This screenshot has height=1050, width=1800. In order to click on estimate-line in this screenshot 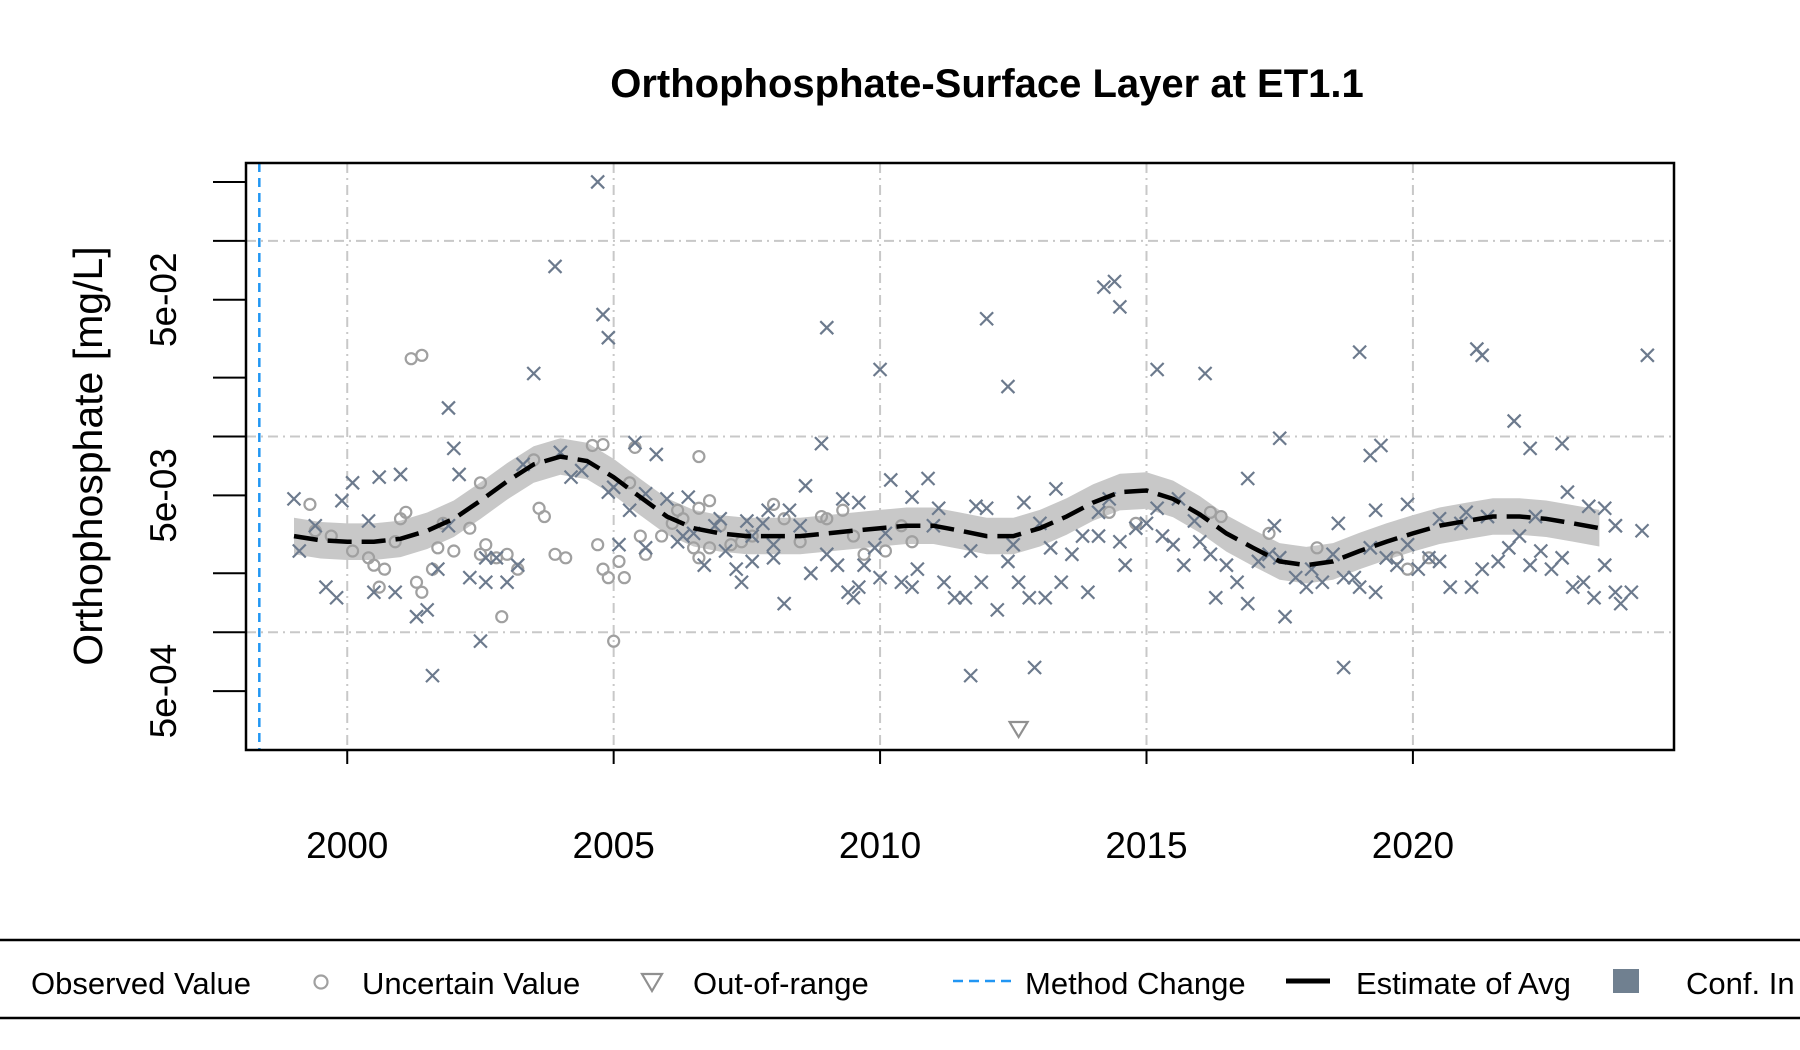, I will do `click(946, 511)`.